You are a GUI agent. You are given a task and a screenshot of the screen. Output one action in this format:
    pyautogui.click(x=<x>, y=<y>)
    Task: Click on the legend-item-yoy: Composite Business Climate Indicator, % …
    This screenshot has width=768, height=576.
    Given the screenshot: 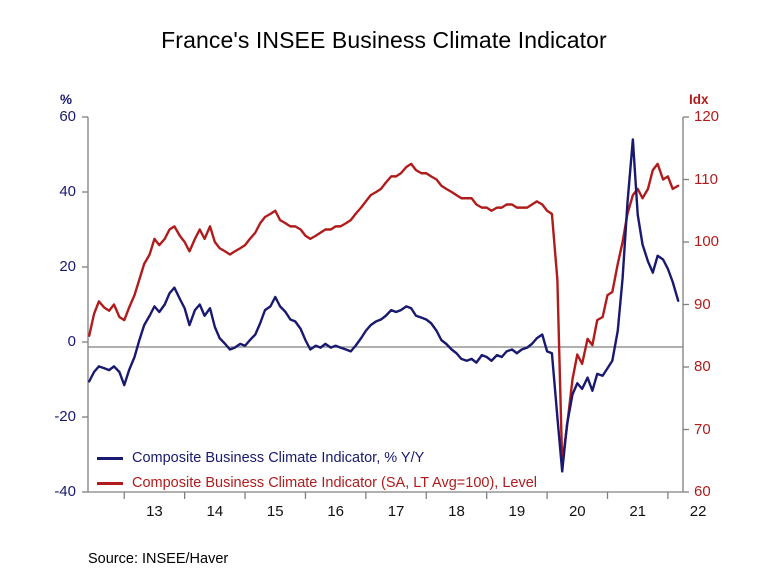 What is the action you would take?
    pyautogui.click(x=260, y=458)
    